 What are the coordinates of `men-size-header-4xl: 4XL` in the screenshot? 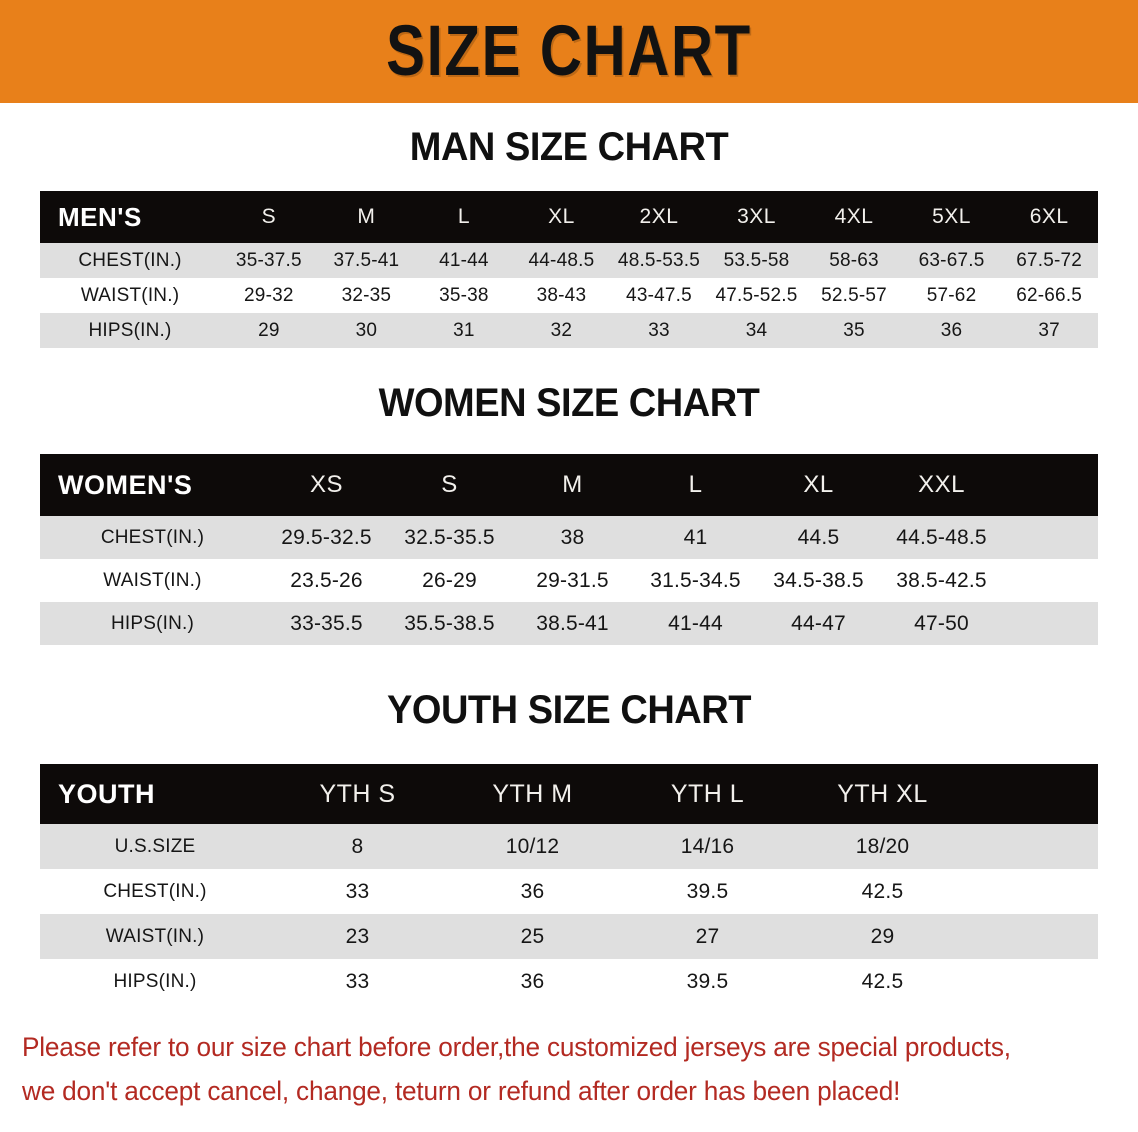 It's located at (854, 216).